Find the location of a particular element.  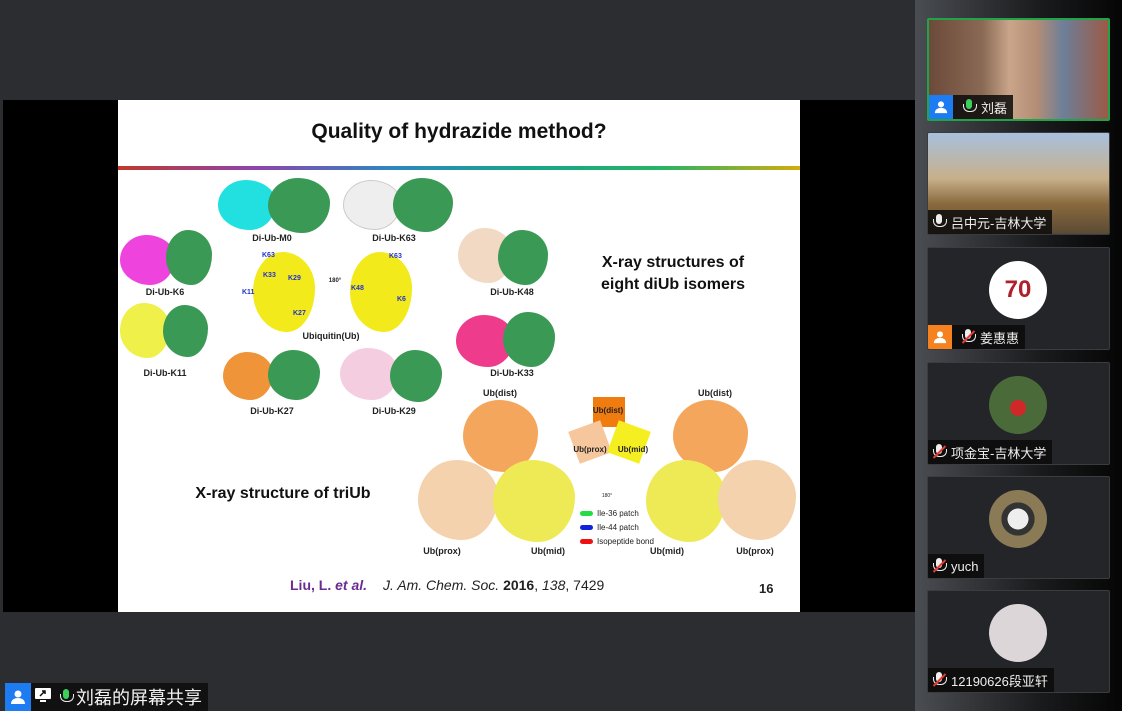

participant-name-tag: 姜惠惠 is located at coordinates (977, 337).